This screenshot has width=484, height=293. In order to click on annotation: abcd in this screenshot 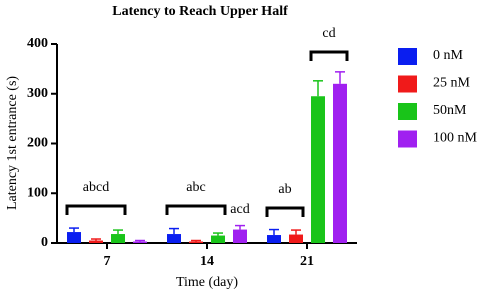, I will do `click(96, 187)`.